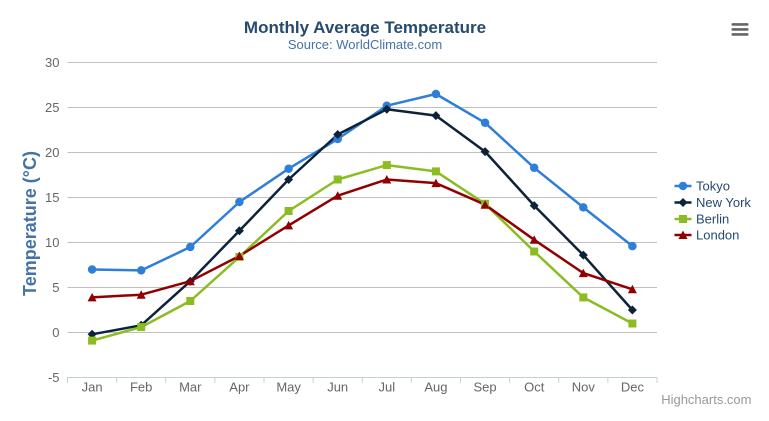 The width and height of the screenshot is (769, 421). I want to click on svg-text: Mar, so click(190, 387).